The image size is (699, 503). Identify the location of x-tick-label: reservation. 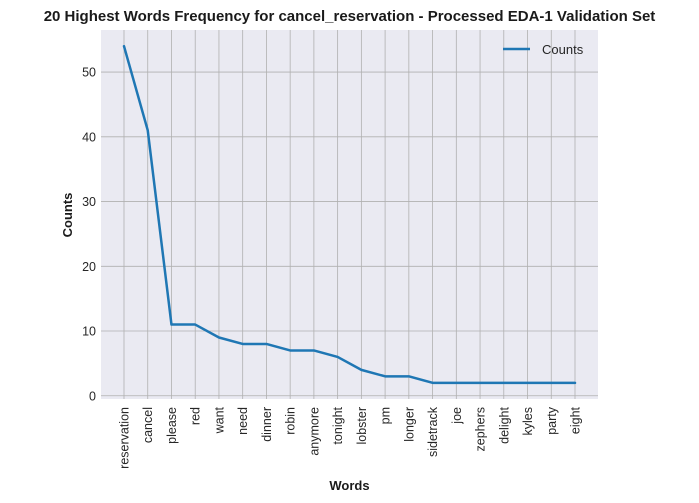
(125, 438).